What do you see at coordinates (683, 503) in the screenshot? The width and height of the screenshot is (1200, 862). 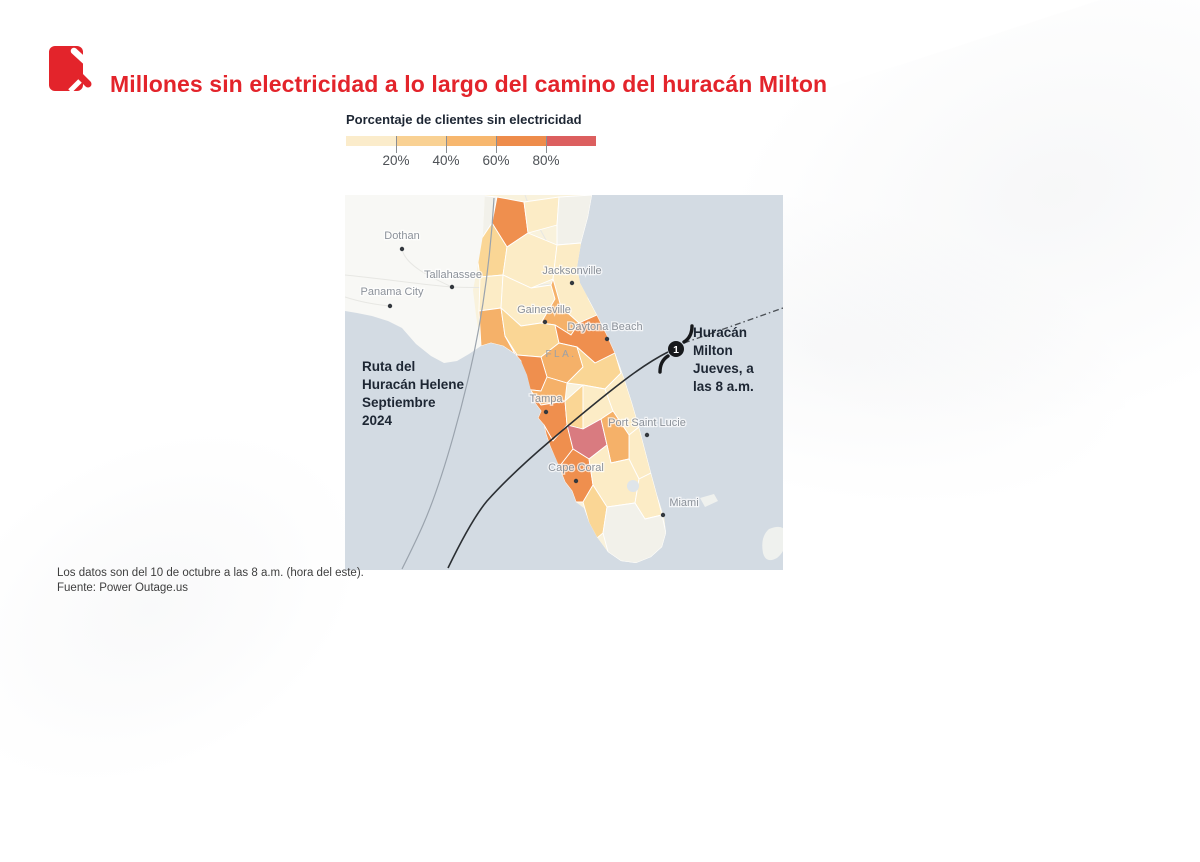 I see `city-label: Miami` at bounding box center [683, 503].